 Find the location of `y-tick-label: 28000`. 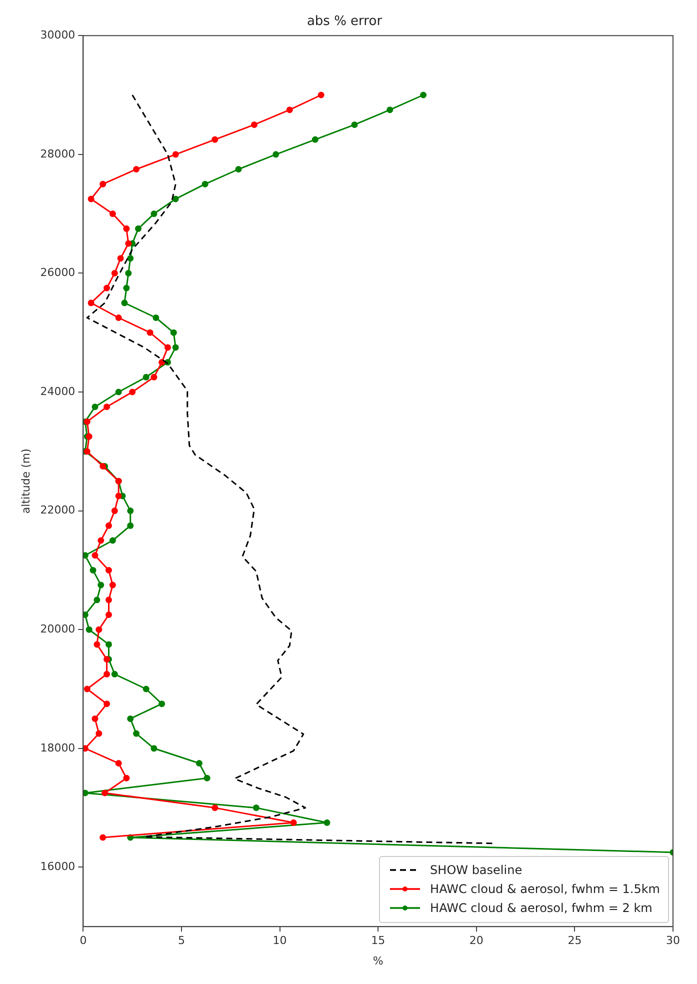

y-tick-label: 28000 is located at coordinates (58, 153).